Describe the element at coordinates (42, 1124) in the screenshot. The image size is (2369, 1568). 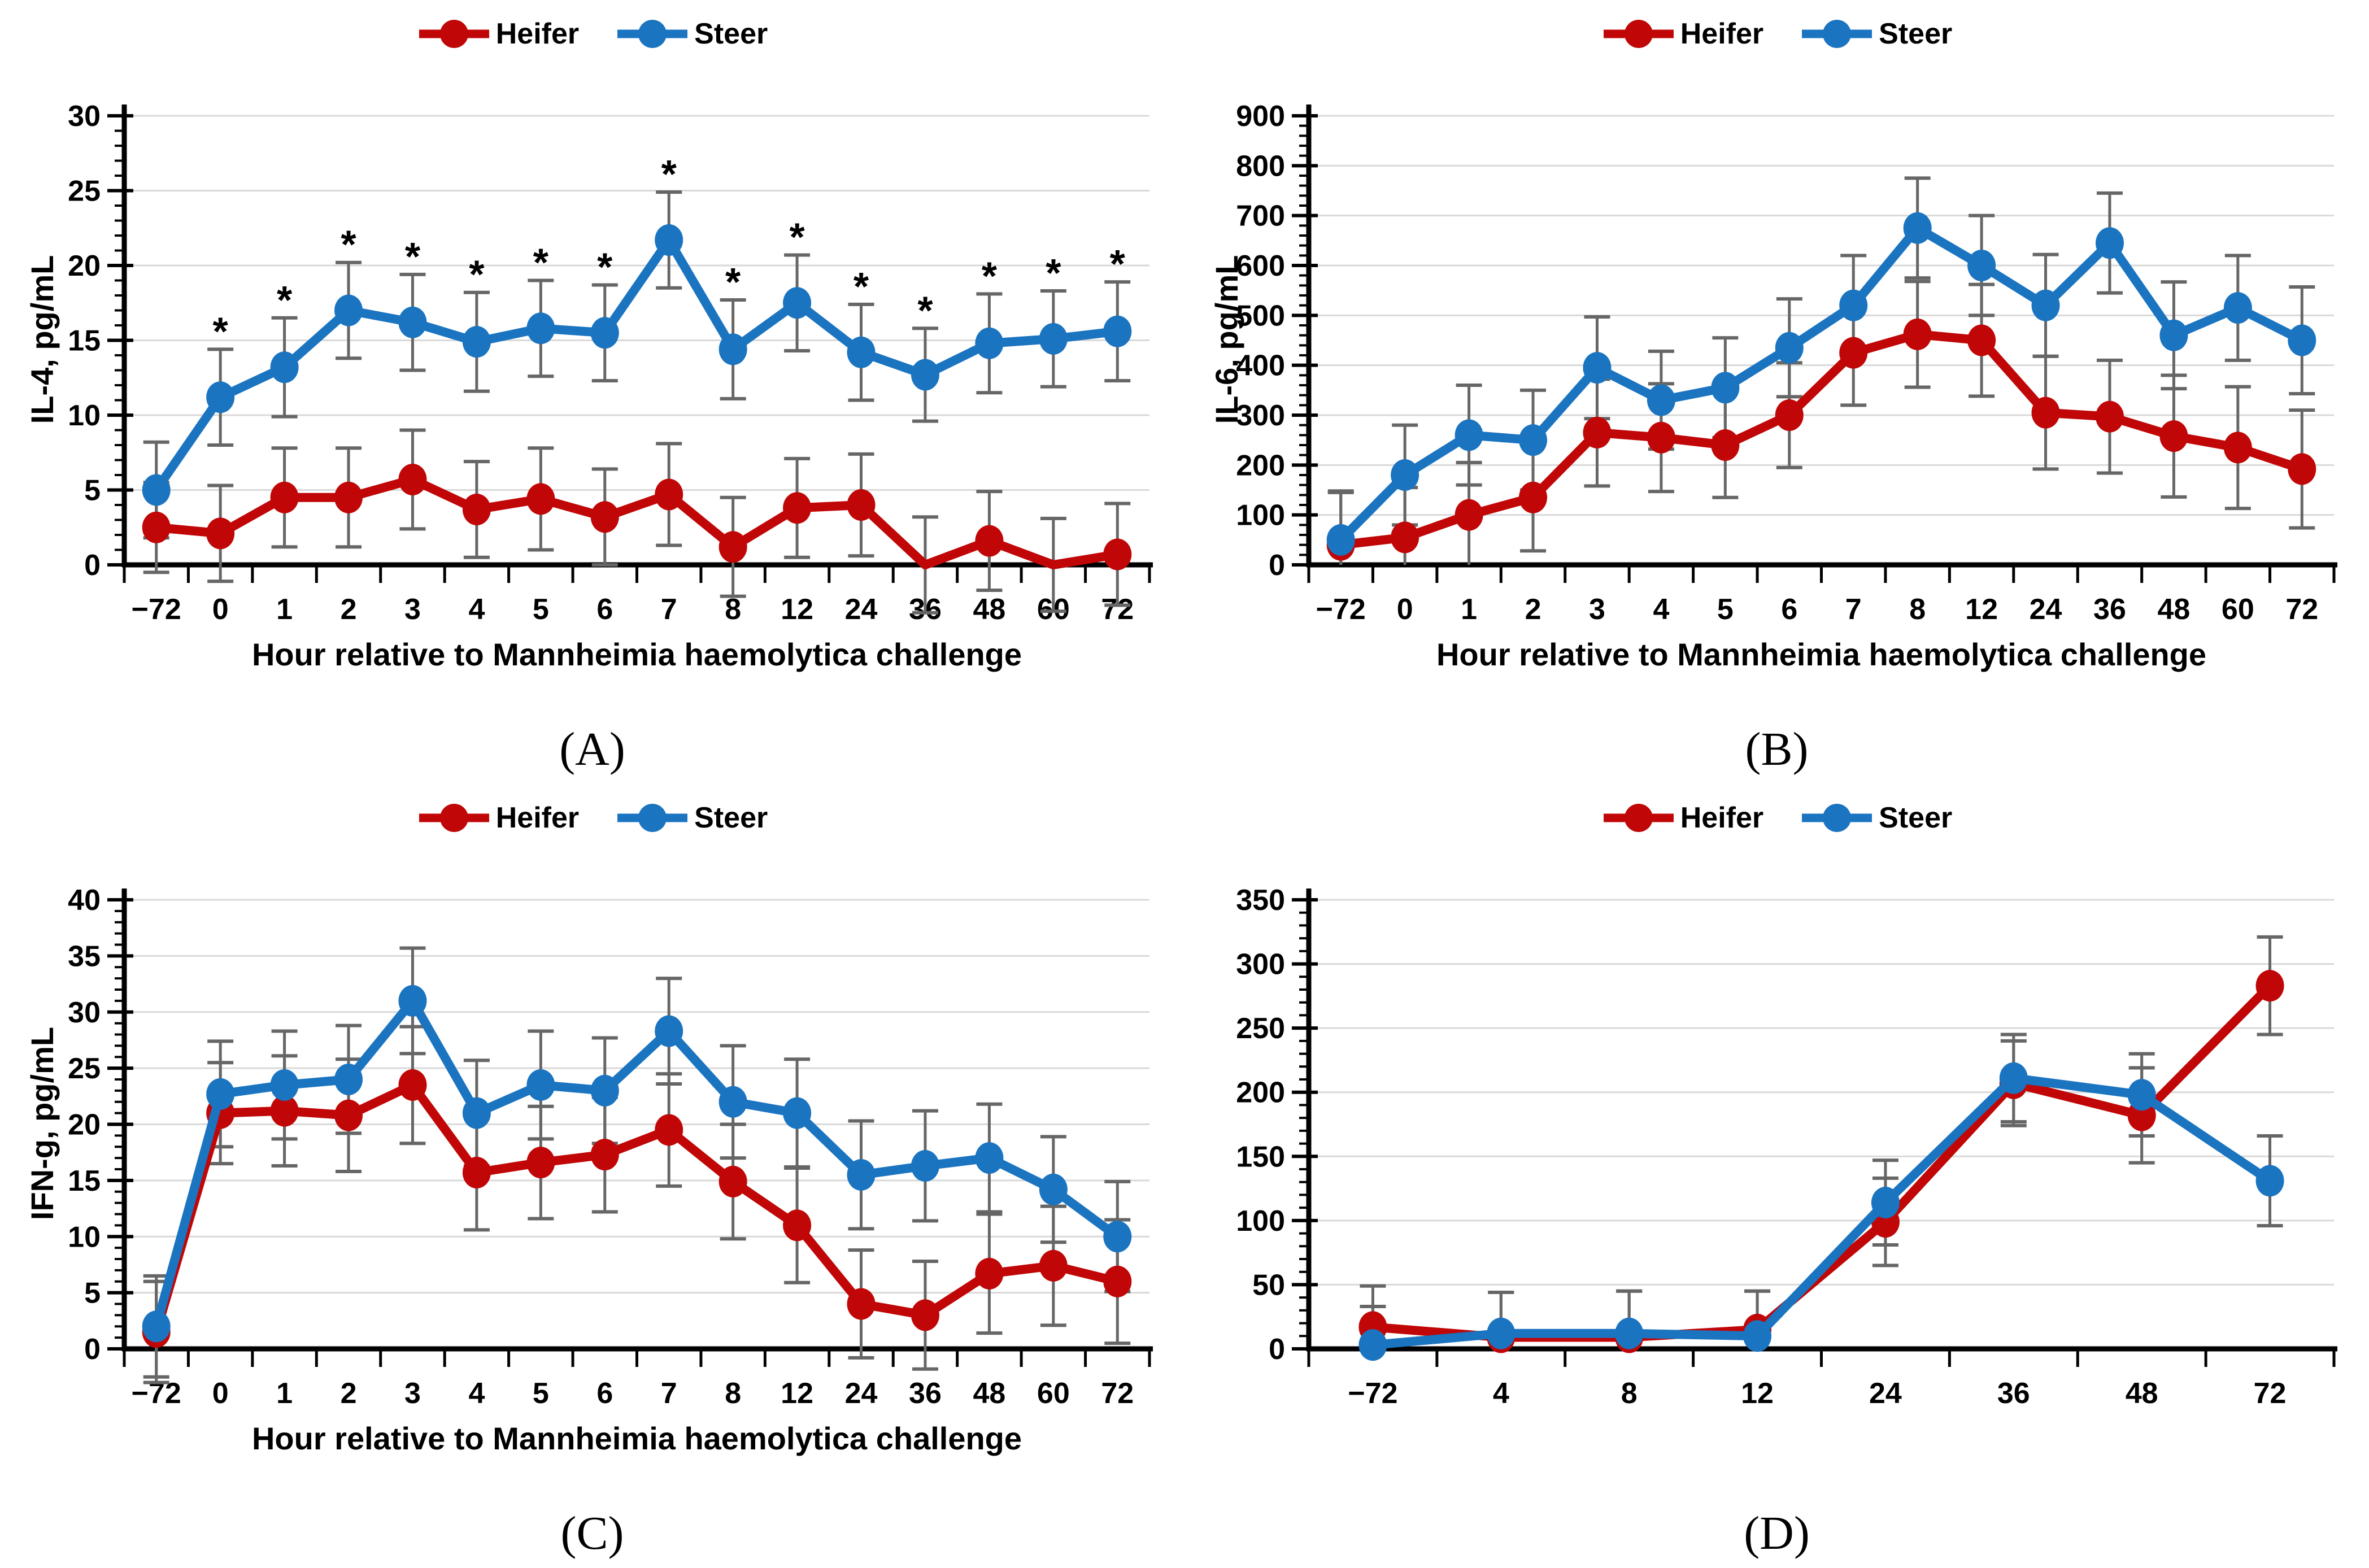
I see `y-axis-title-c: IFN-g, pg/mL` at that location.